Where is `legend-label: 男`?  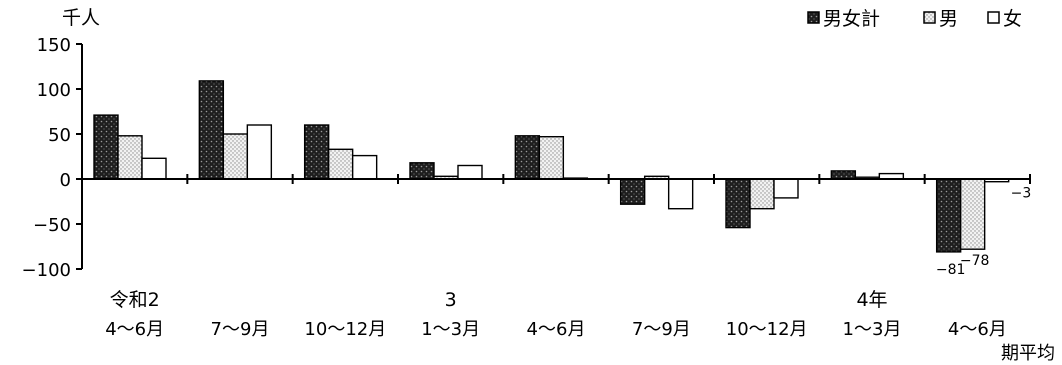
legend-label: 男 is located at coordinates (948, 19).